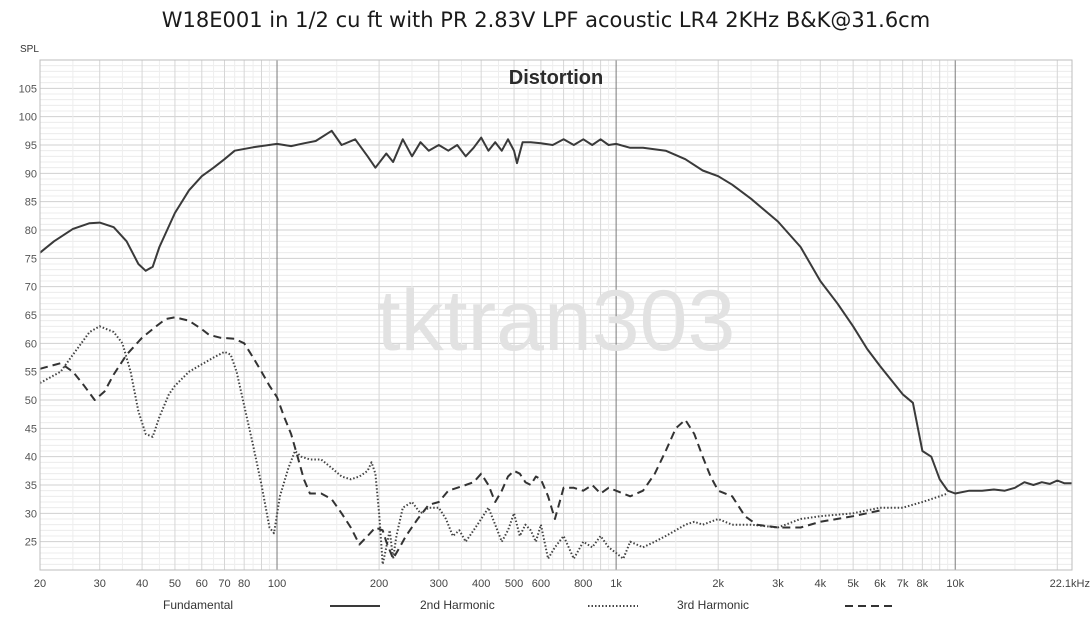  Describe the element at coordinates (31, 429) in the screenshot. I see `y-tick-label: 45` at that location.